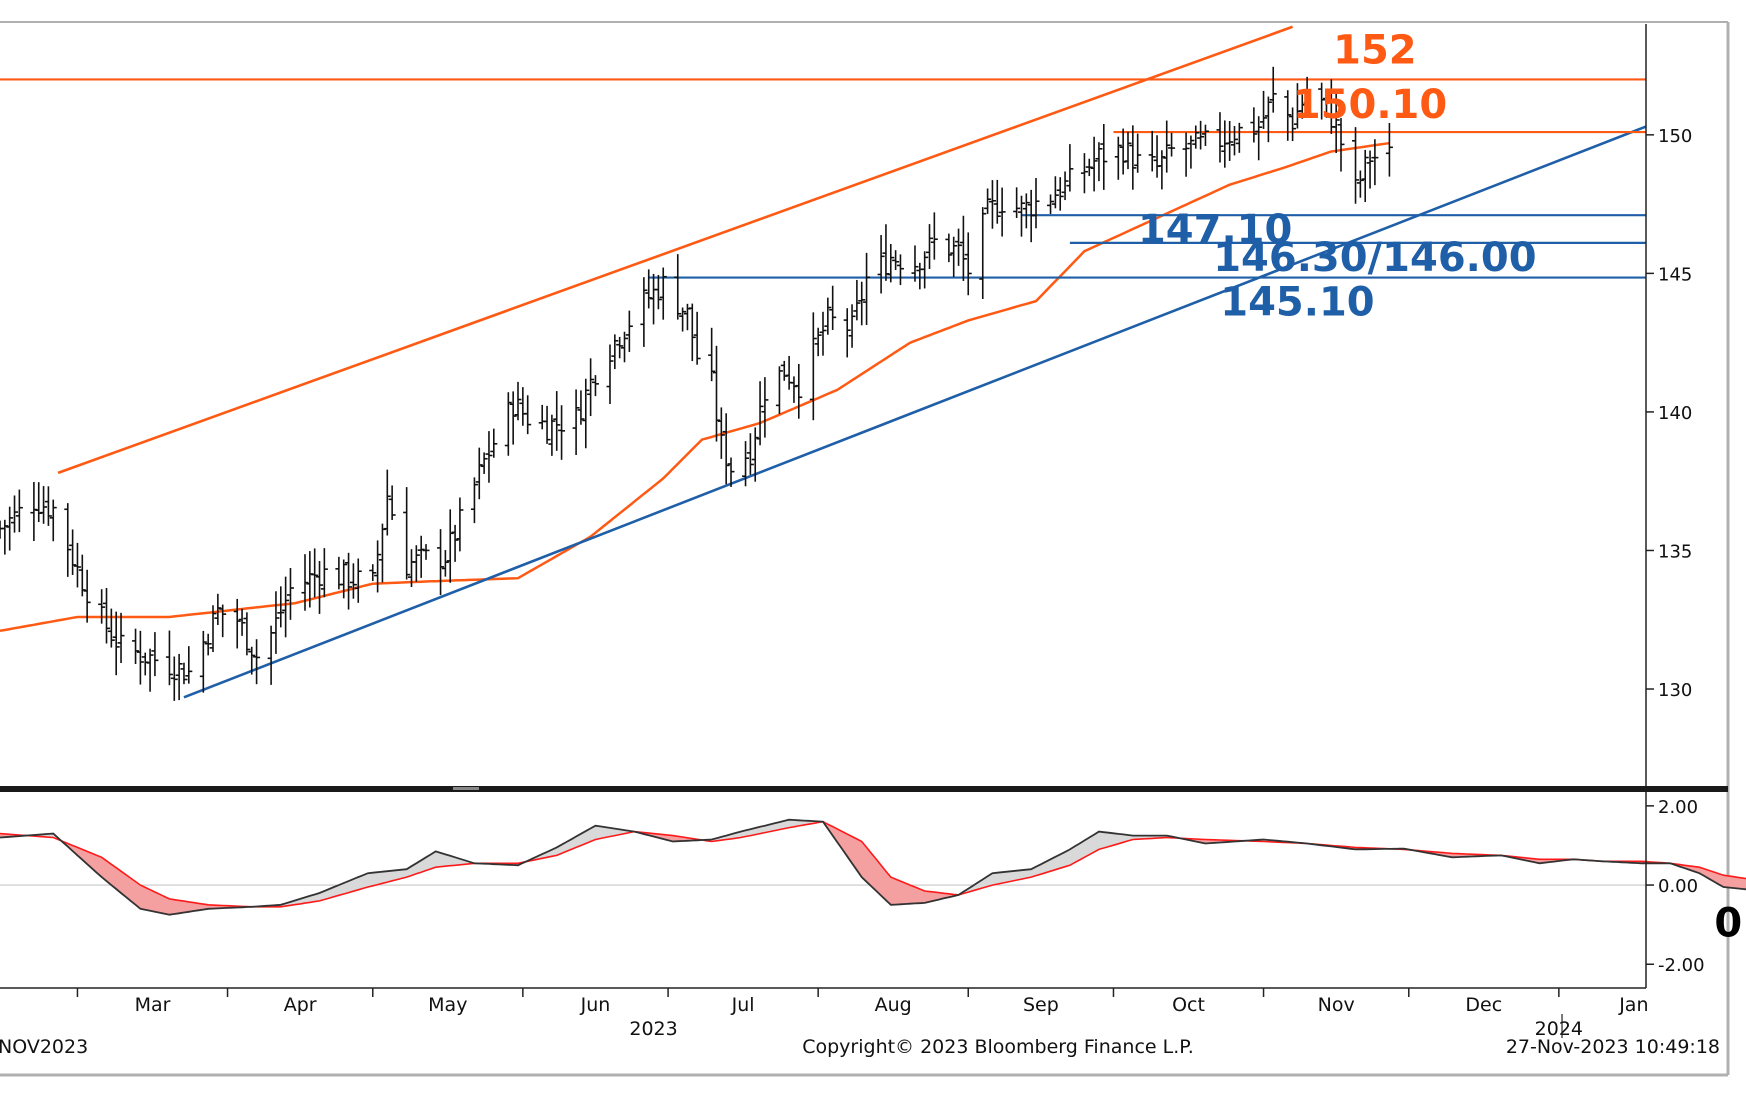  What do you see at coordinates (300, 1005) in the screenshot?
I see `month-label: Apr` at bounding box center [300, 1005].